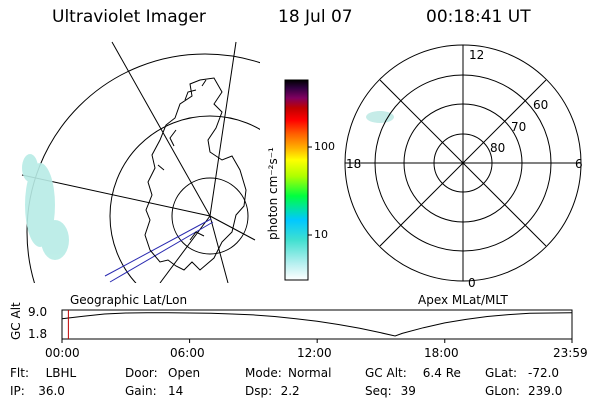 This screenshot has height=400, width=600. What do you see at coordinates (61, 373) in the screenshot?
I see `info-value: LBHL` at bounding box center [61, 373].